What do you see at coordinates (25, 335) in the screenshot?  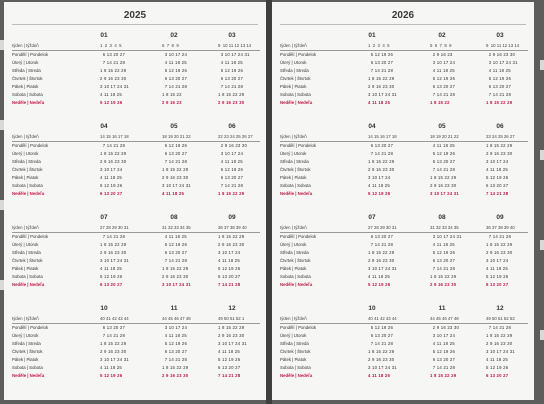 I see `day-label: Úterý | Utorok` at bounding box center [25, 335].